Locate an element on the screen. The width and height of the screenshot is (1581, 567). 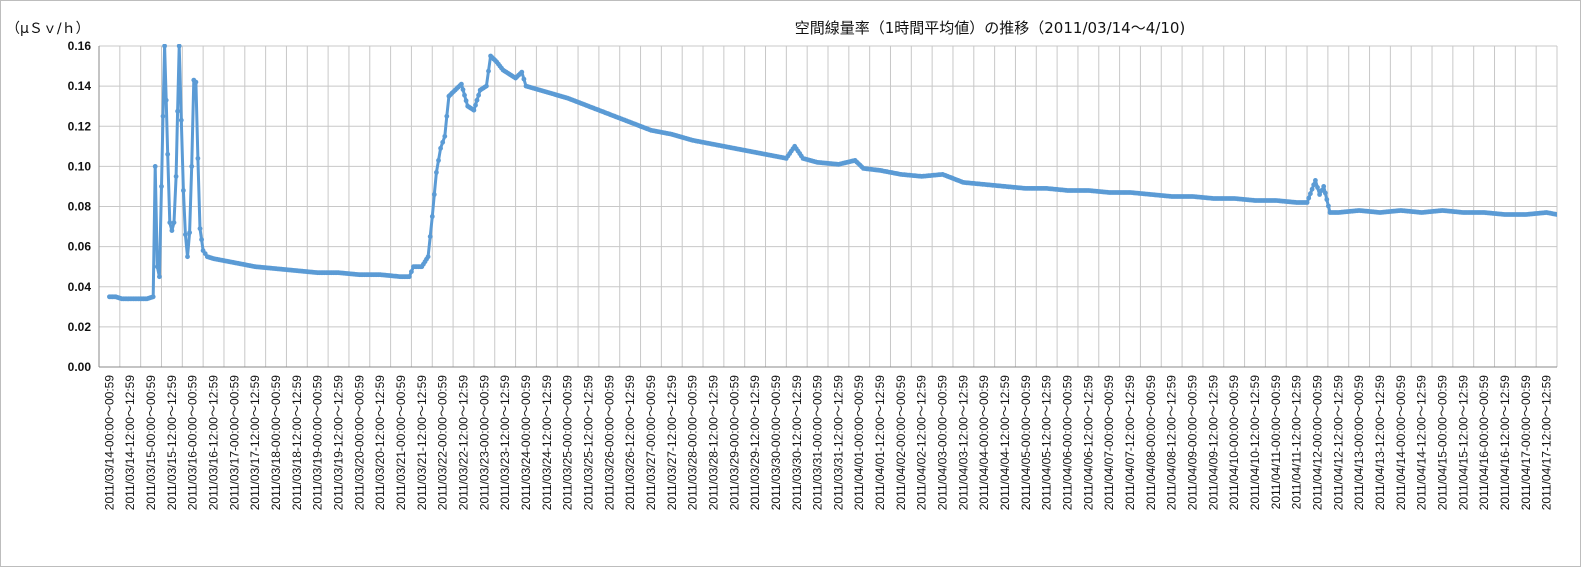
x-tick-label: 2011/03/18-00:00～00:59 is located at coordinates (276, 443).